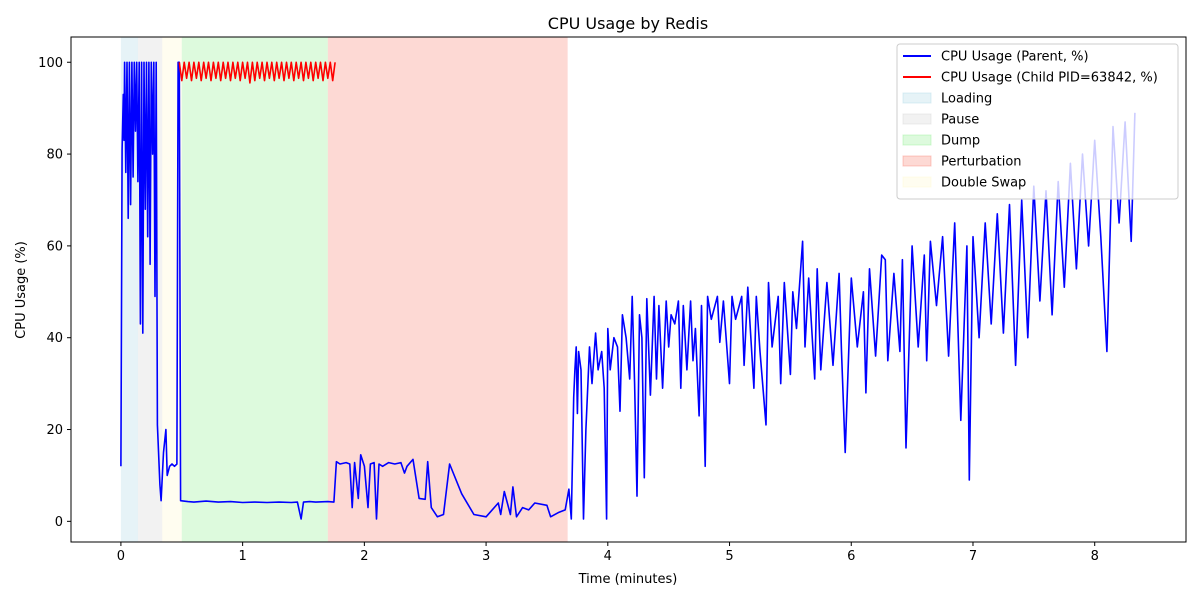  What do you see at coordinates (917, 98) in the screenshot?
I see `legend-swatch-loading` at bounding box center [917, 98].